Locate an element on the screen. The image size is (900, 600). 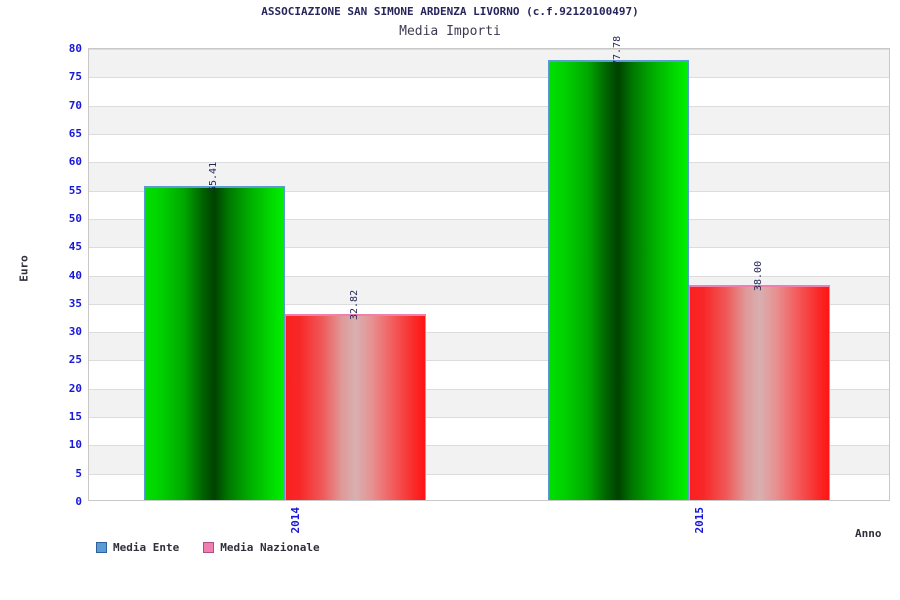
chart-subtitle: Media Importi is located at coordinates (450, 31).